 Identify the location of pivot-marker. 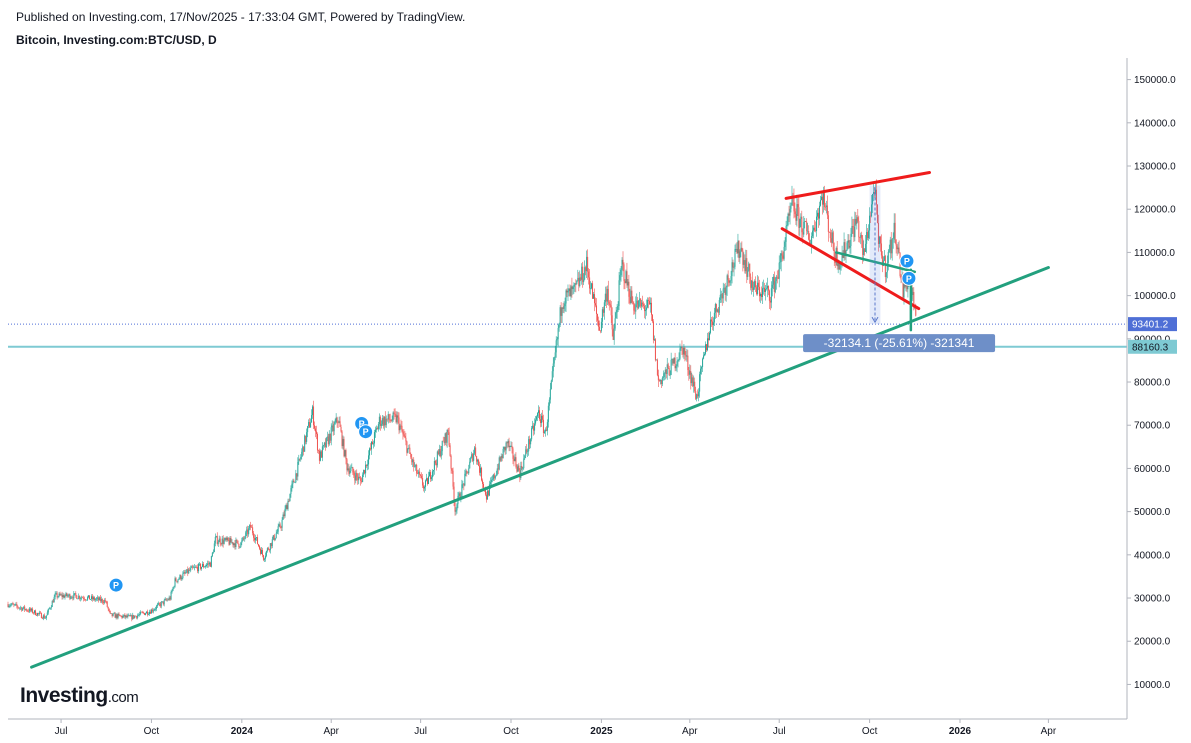
(907, 261).